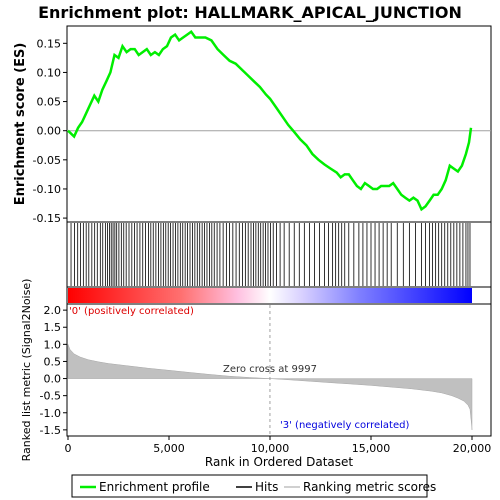  I want to click on metric-y-tick-label: 0.5, so click(53, 361).